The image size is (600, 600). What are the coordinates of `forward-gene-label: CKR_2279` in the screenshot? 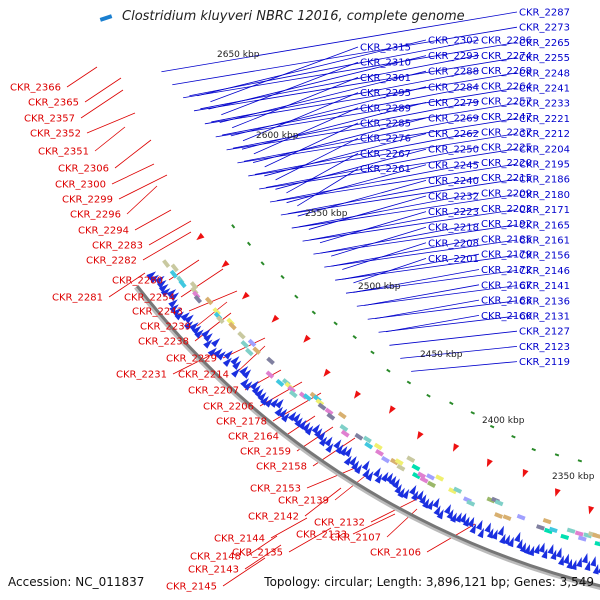 It's located at (453, 103).